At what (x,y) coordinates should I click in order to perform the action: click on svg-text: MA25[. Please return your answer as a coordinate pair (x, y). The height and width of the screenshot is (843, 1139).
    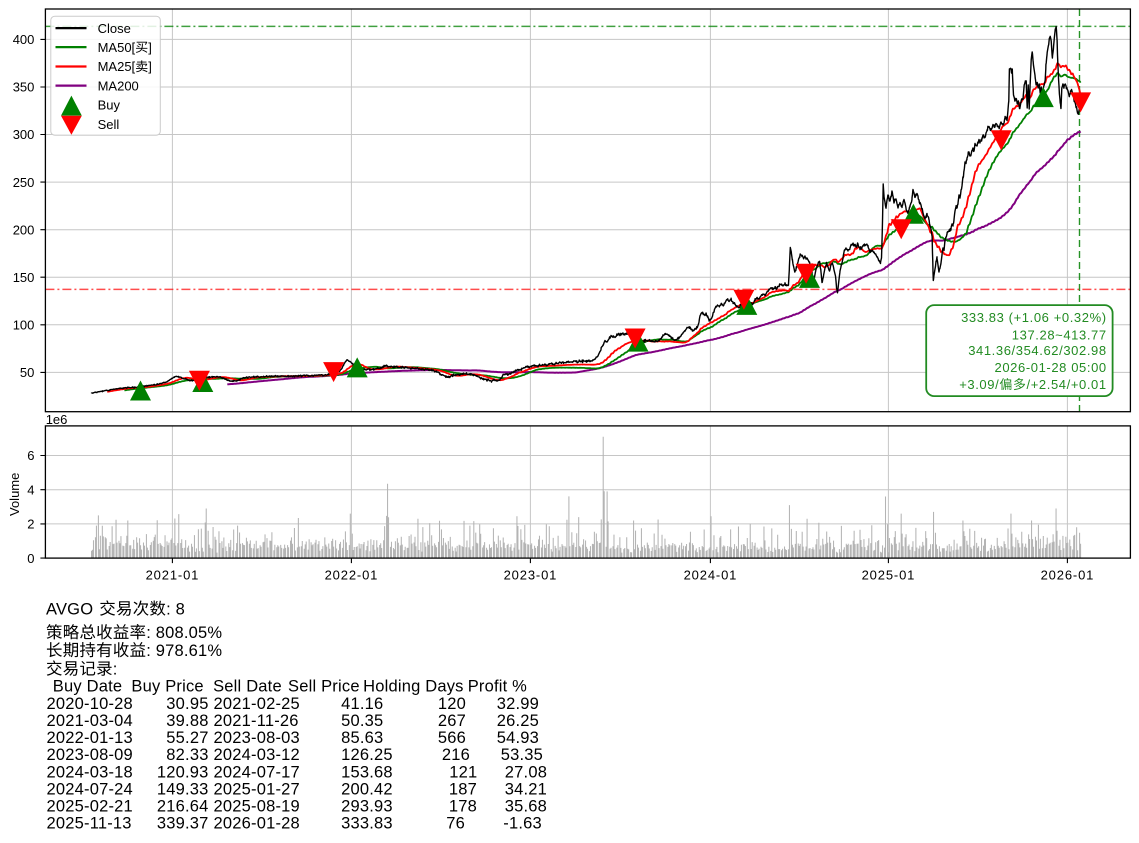
    Looking at the image, I should click on (117, 66).